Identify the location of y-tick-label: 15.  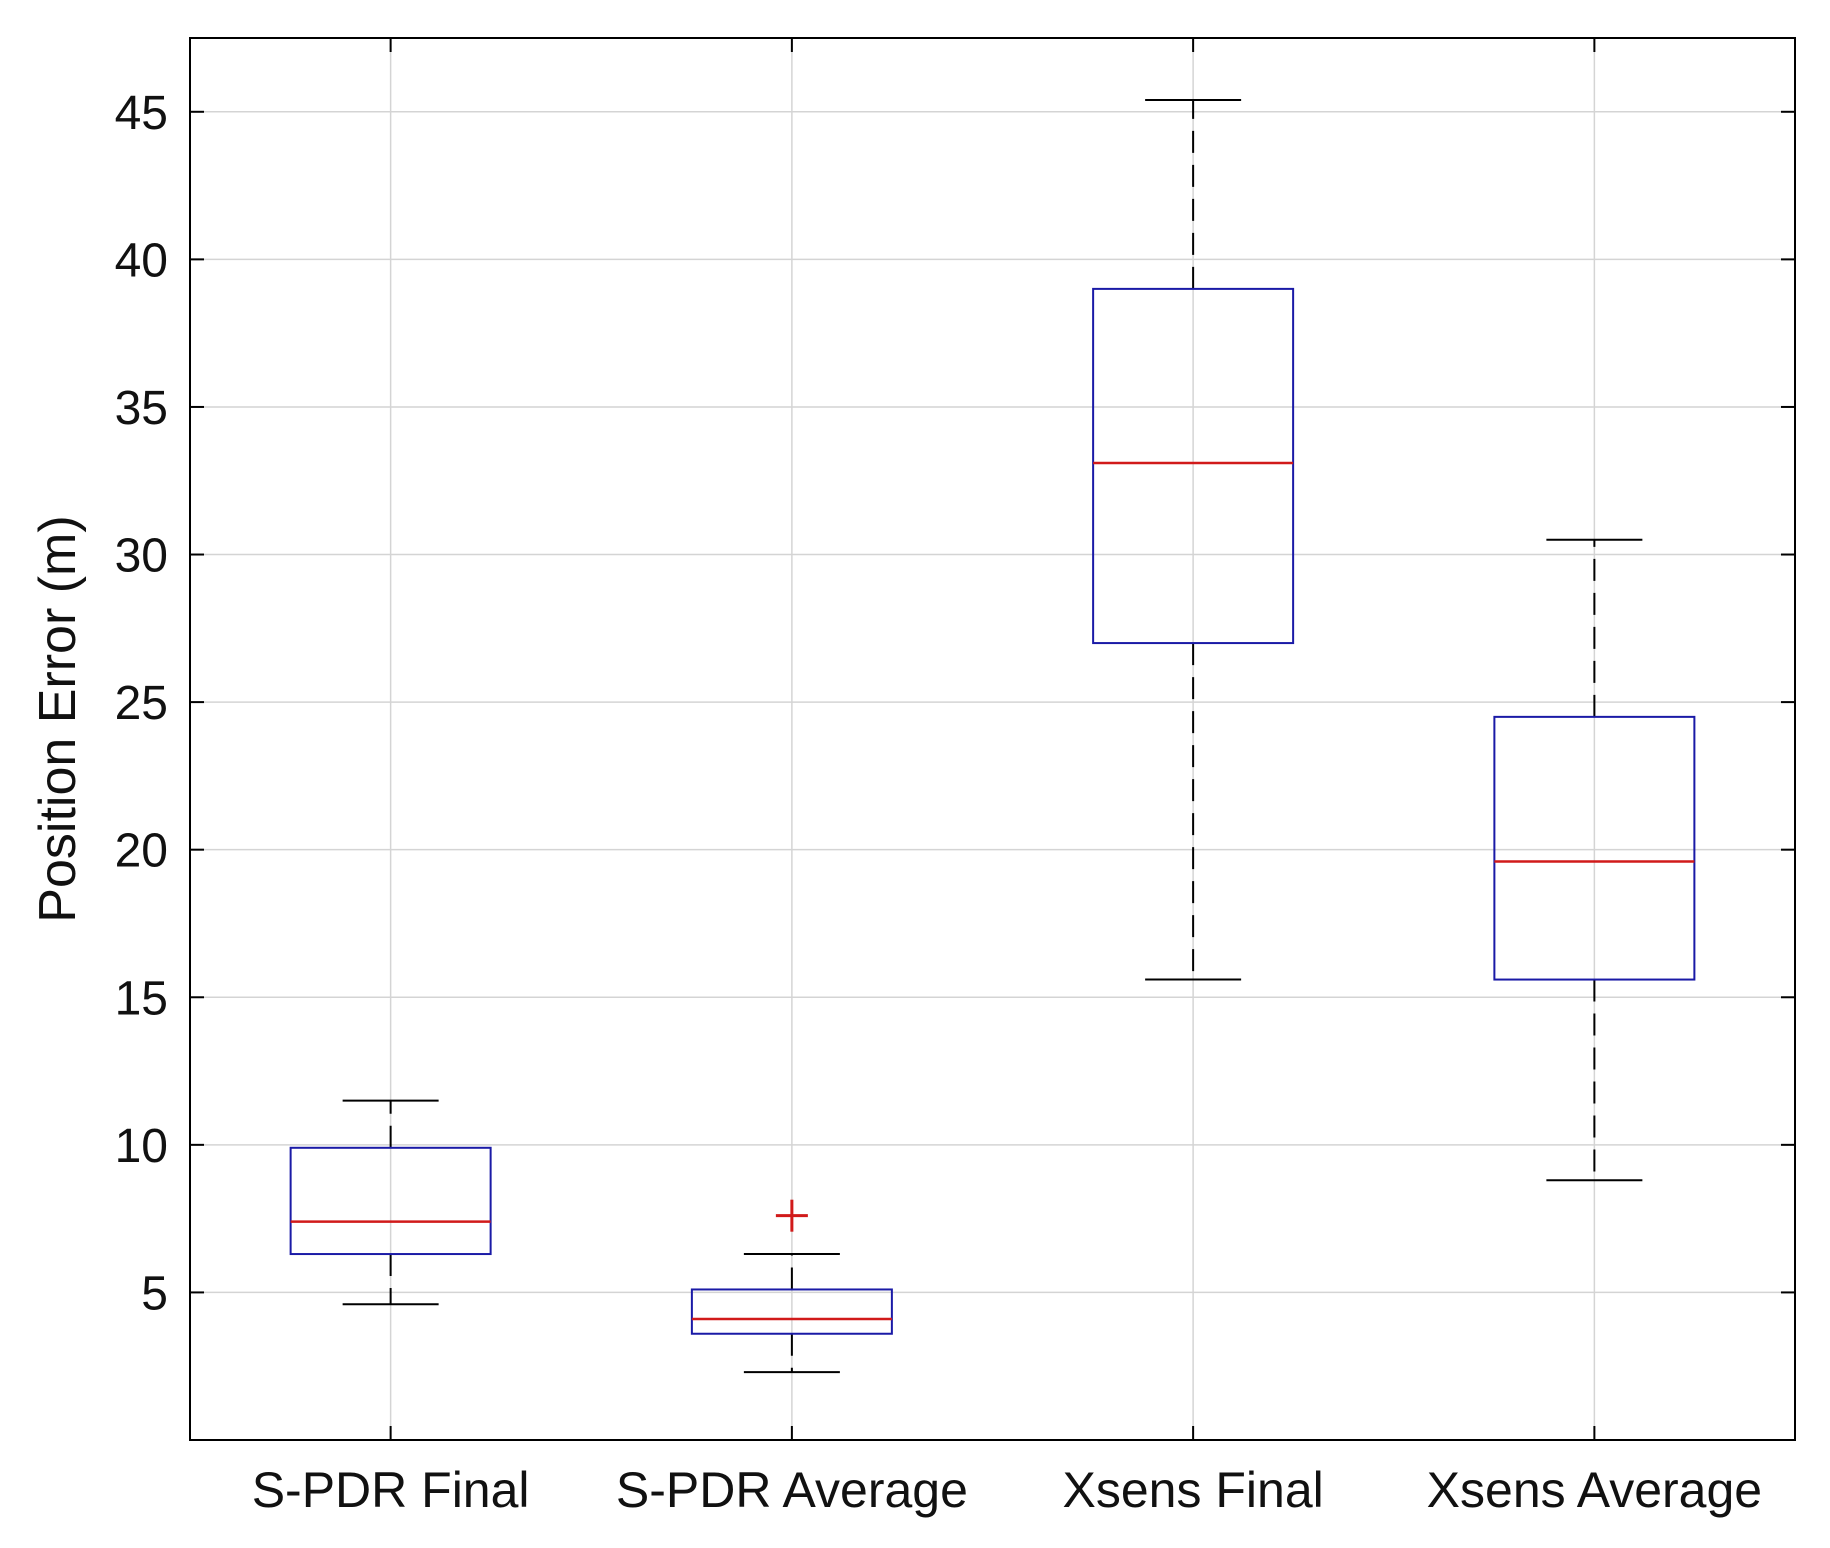
(141, 998).